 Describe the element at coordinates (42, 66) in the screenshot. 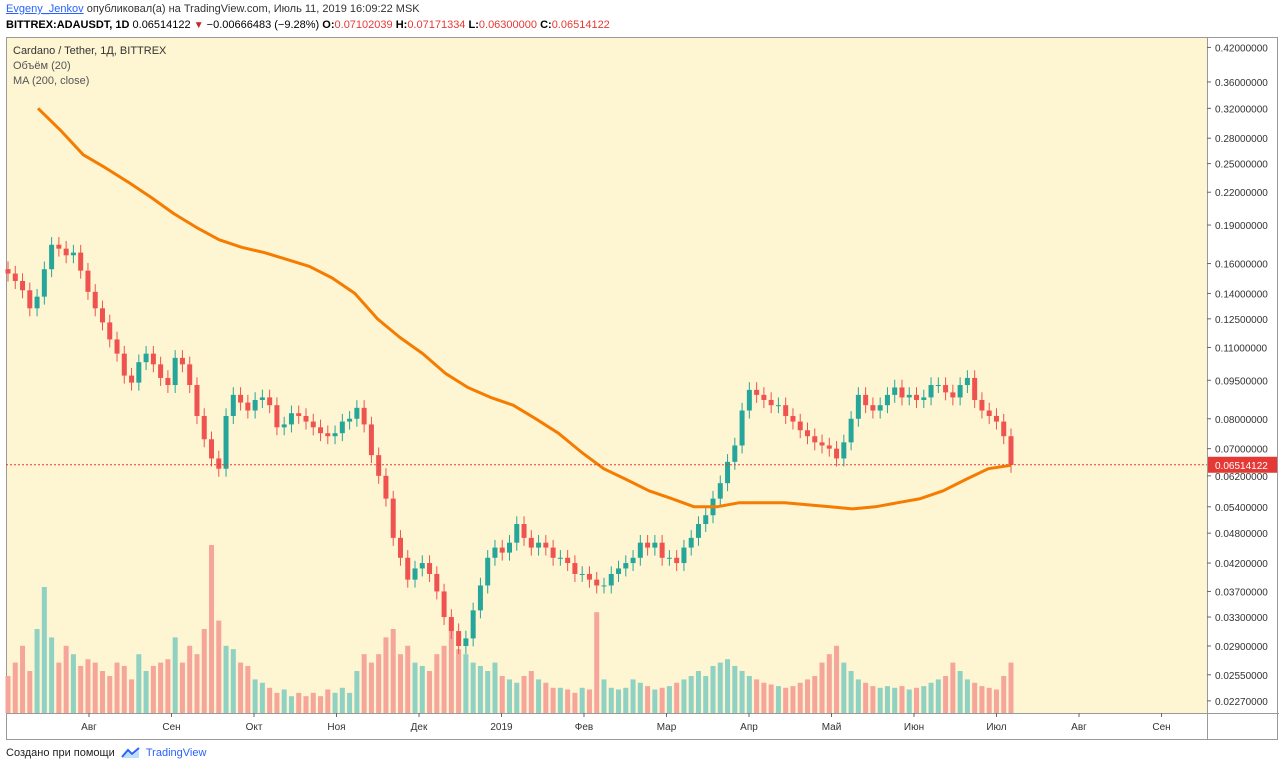

I see `volume-legend: Объём (20)` at that location.